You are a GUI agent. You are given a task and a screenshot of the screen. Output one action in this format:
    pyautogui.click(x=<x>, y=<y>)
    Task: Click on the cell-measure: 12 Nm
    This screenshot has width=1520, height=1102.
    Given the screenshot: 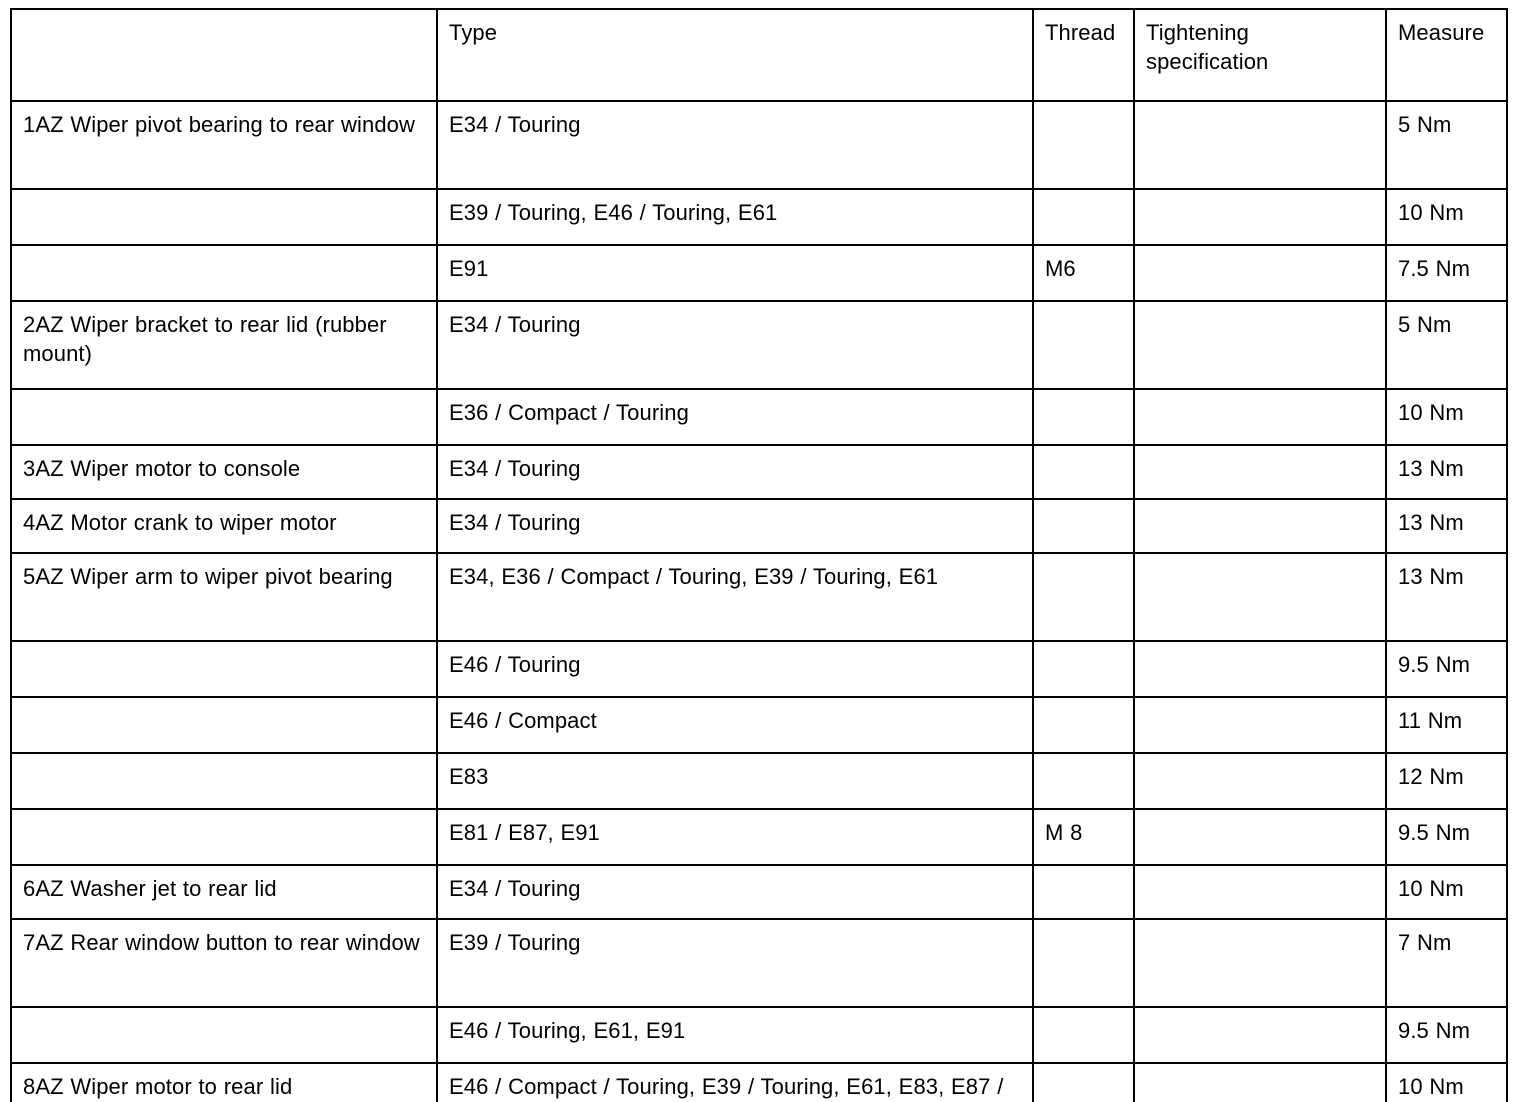 What is the action you would take?
    pyautogui.click(x=1446, y=781)
    